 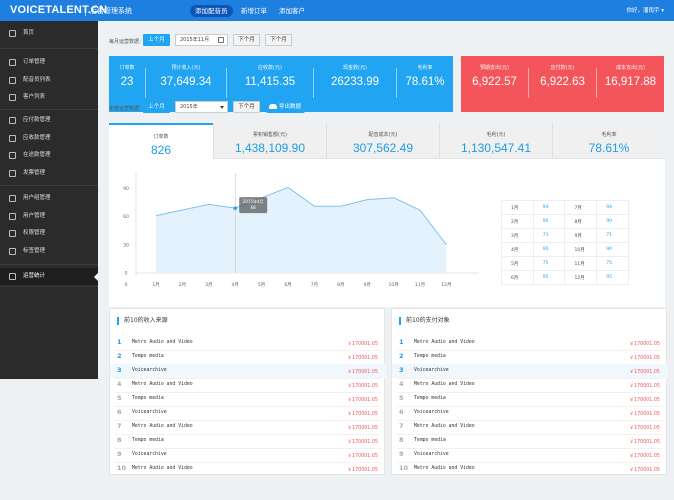 I want to click on stat-cost-expense: 成本支出(元) 16,917.88, so click(x=630, y=76).